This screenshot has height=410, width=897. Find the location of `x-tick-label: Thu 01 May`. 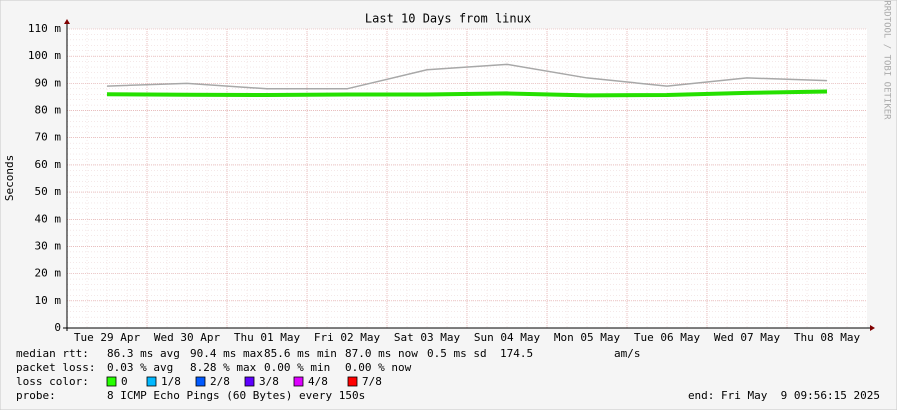

x-tick-label: Thu 01 May is located at coordinates (267, 337).